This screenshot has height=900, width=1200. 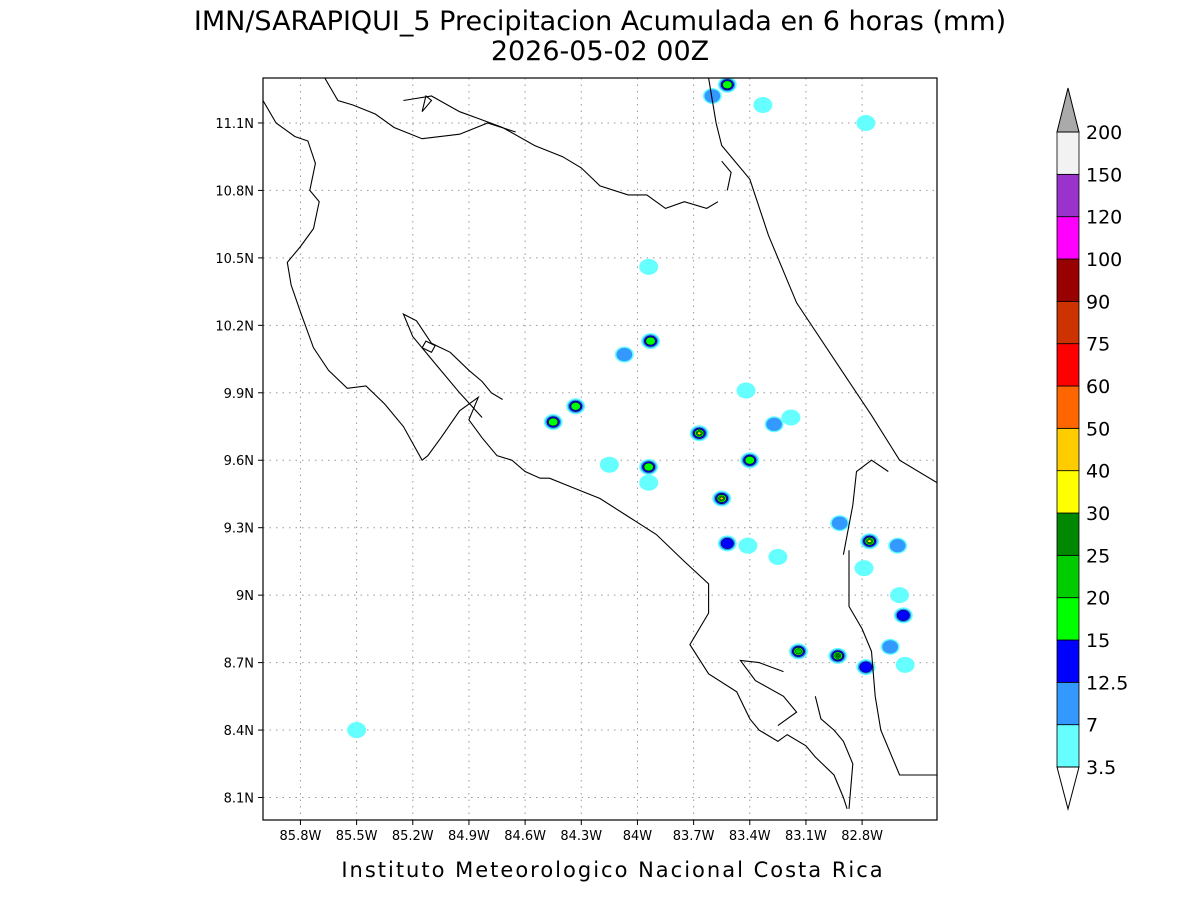 I want to click on map-subtitle: 2026-05-02 00Z, so click(x=600, y=51).